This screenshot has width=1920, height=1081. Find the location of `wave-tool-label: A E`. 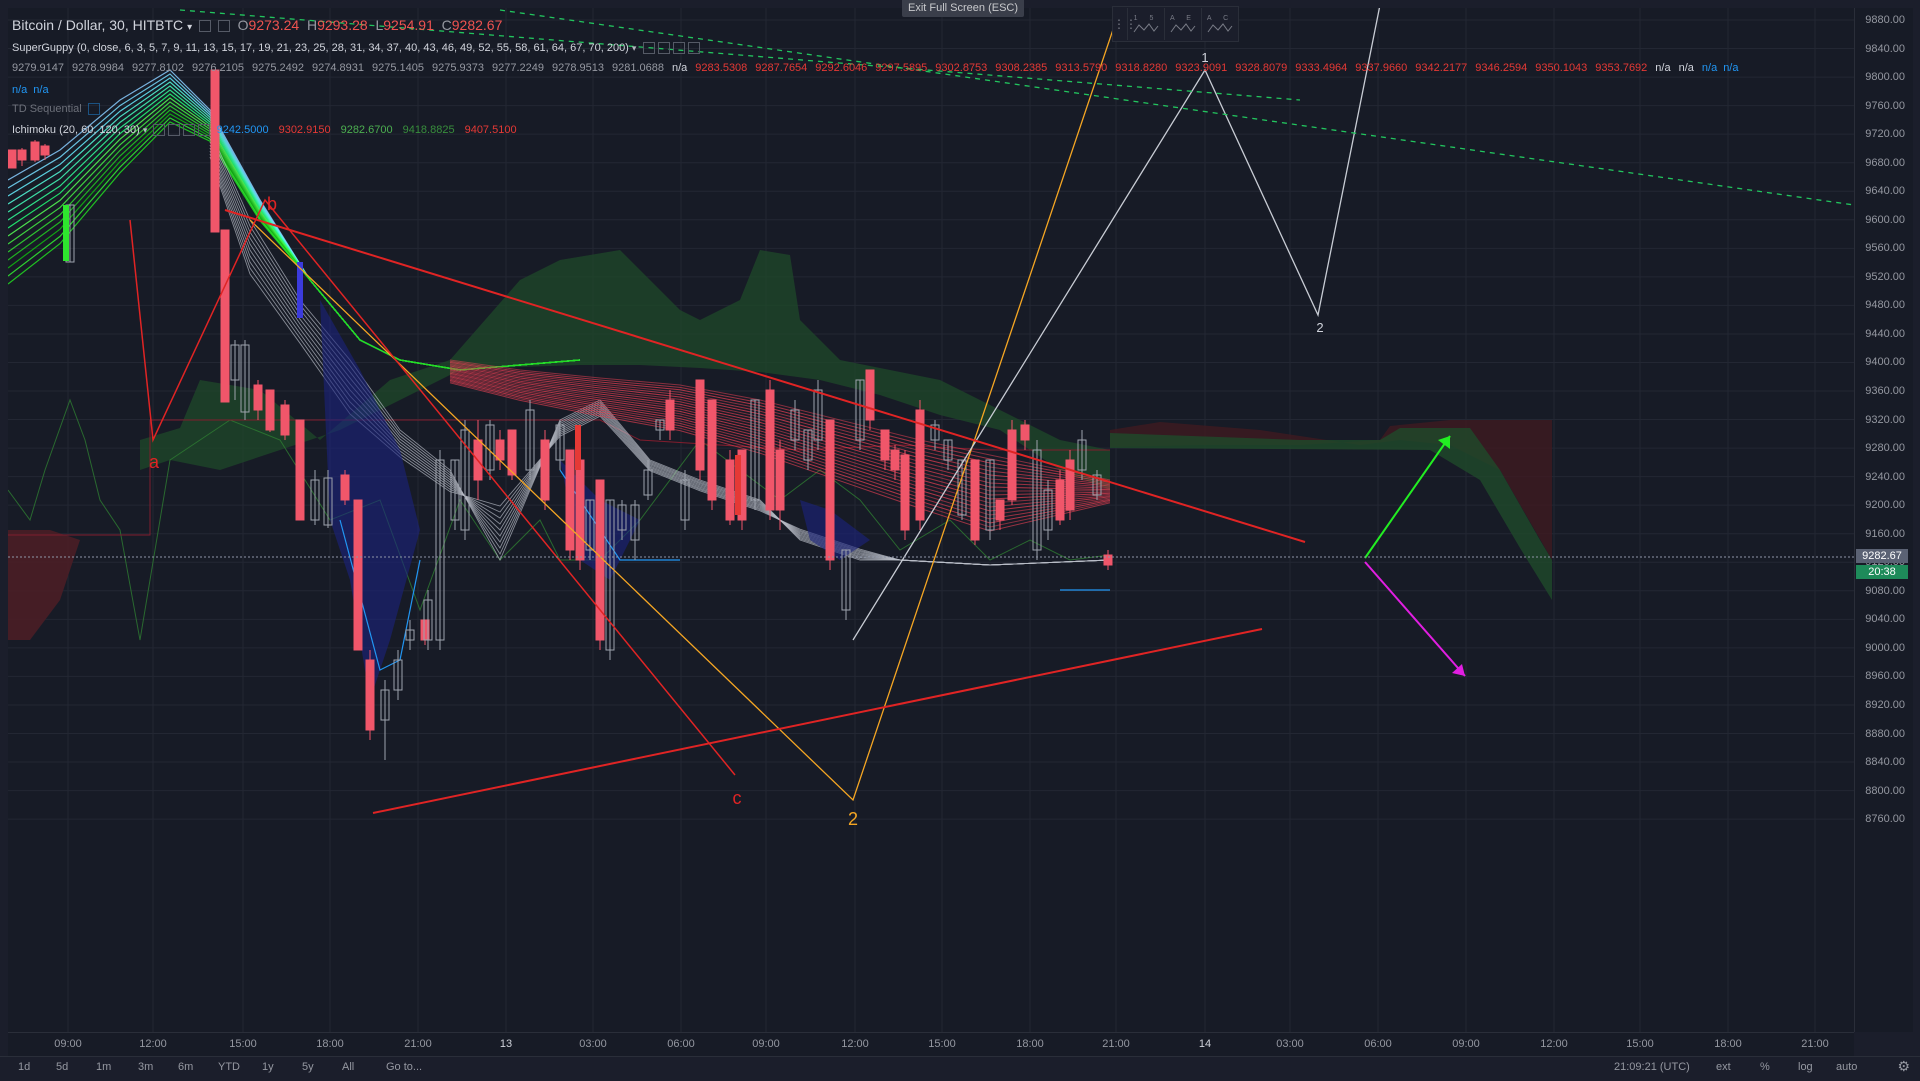

wave-tool-label: A E is located at coordinates (1183, 18).